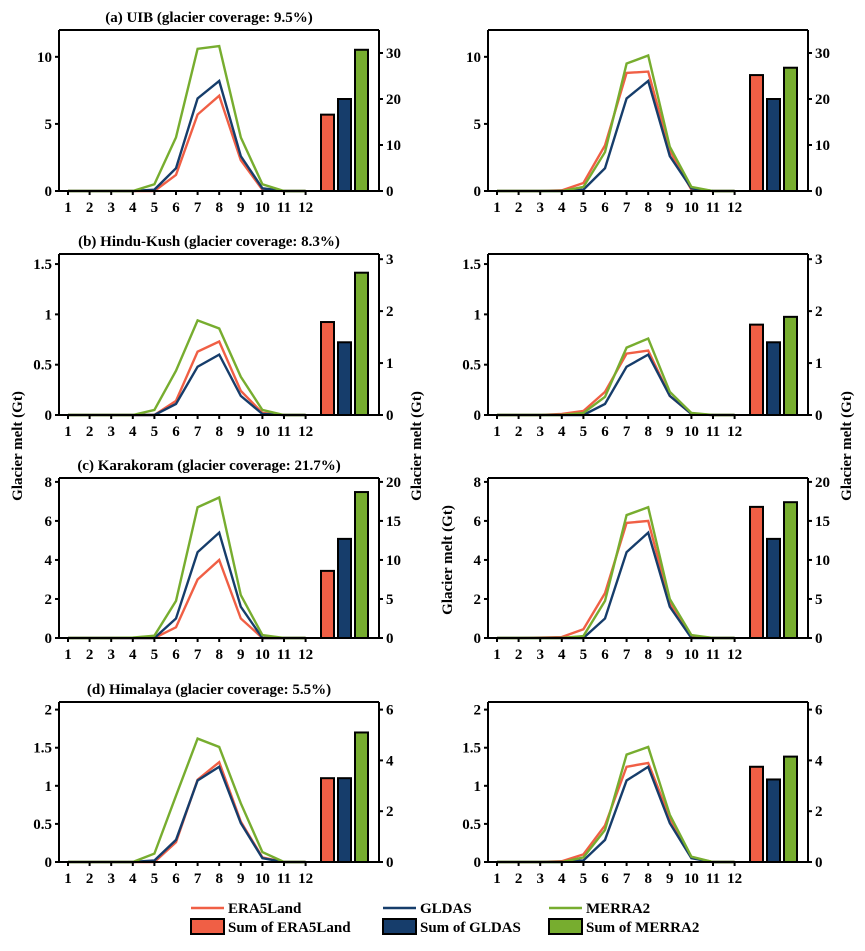 The width and height of the screenshot is (865, 951). Describe the element at coordinates (209, 242) in the screenshot. I see `panel-title: (b) Hindu-Kush (glacier coverage: 8.3%)` at that location.